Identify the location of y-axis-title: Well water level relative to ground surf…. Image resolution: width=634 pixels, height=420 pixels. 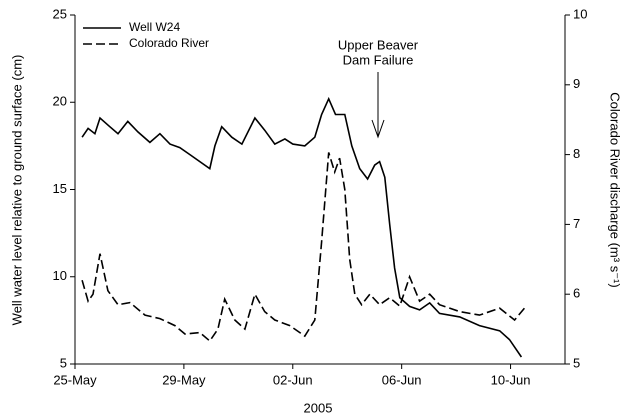
(16, 190).